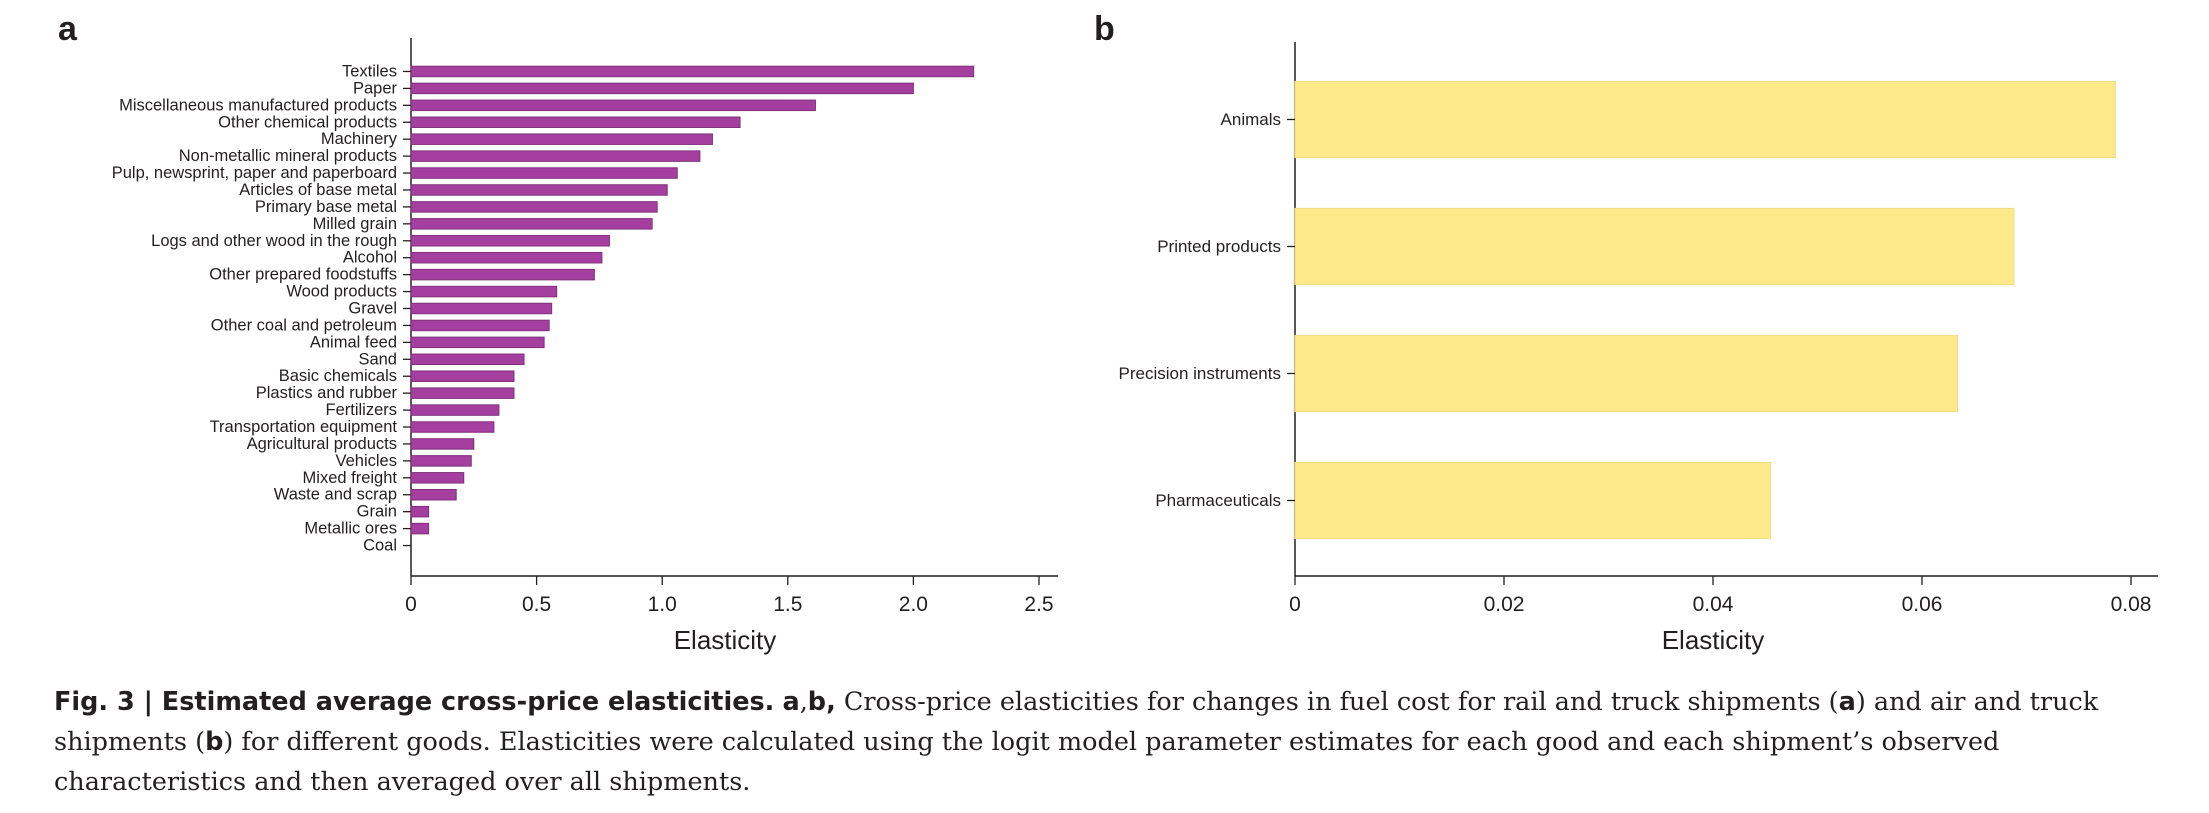  I want to click on panel-a-x-tick-label: 1.0, so click(662, 604).